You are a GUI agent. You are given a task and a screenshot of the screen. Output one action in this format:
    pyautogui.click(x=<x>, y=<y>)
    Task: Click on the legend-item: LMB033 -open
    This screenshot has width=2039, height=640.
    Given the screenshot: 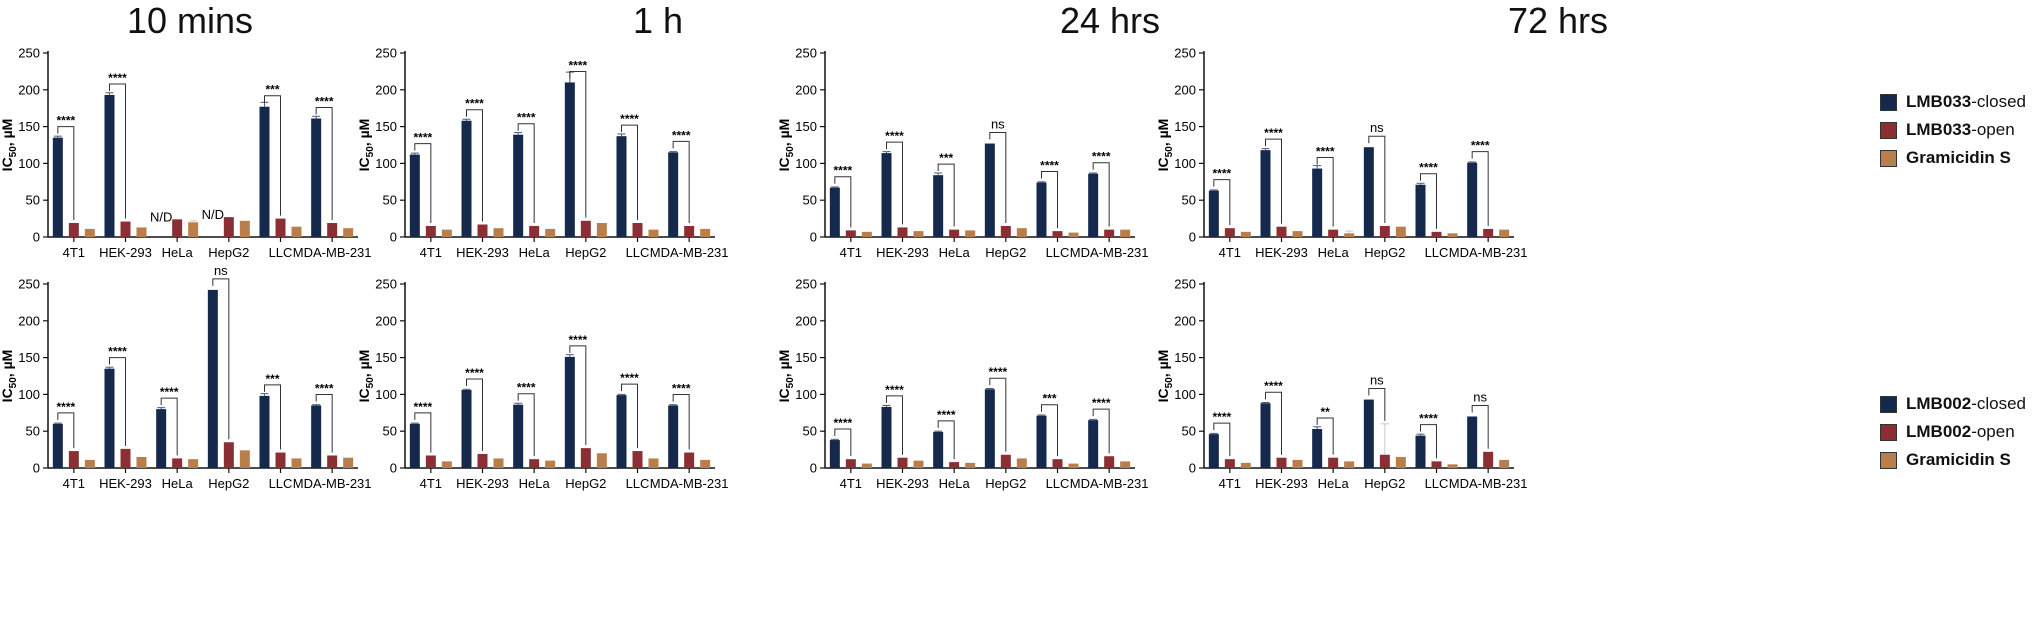 What is the action you would take?
    pyautogui.click(x=1953, y=130)
    